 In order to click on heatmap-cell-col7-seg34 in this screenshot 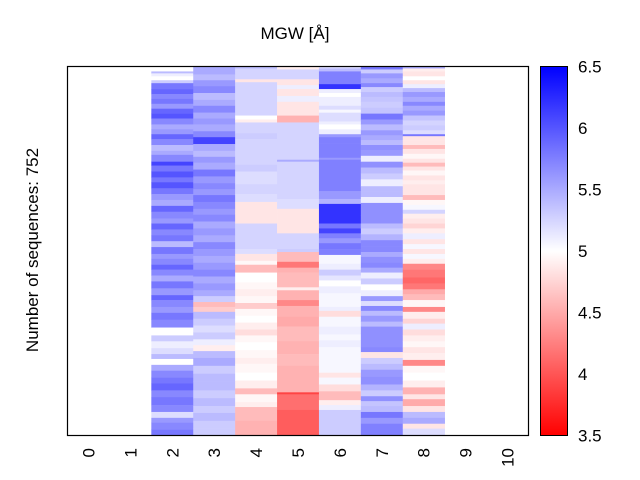, I will do `click(382, 254)`.